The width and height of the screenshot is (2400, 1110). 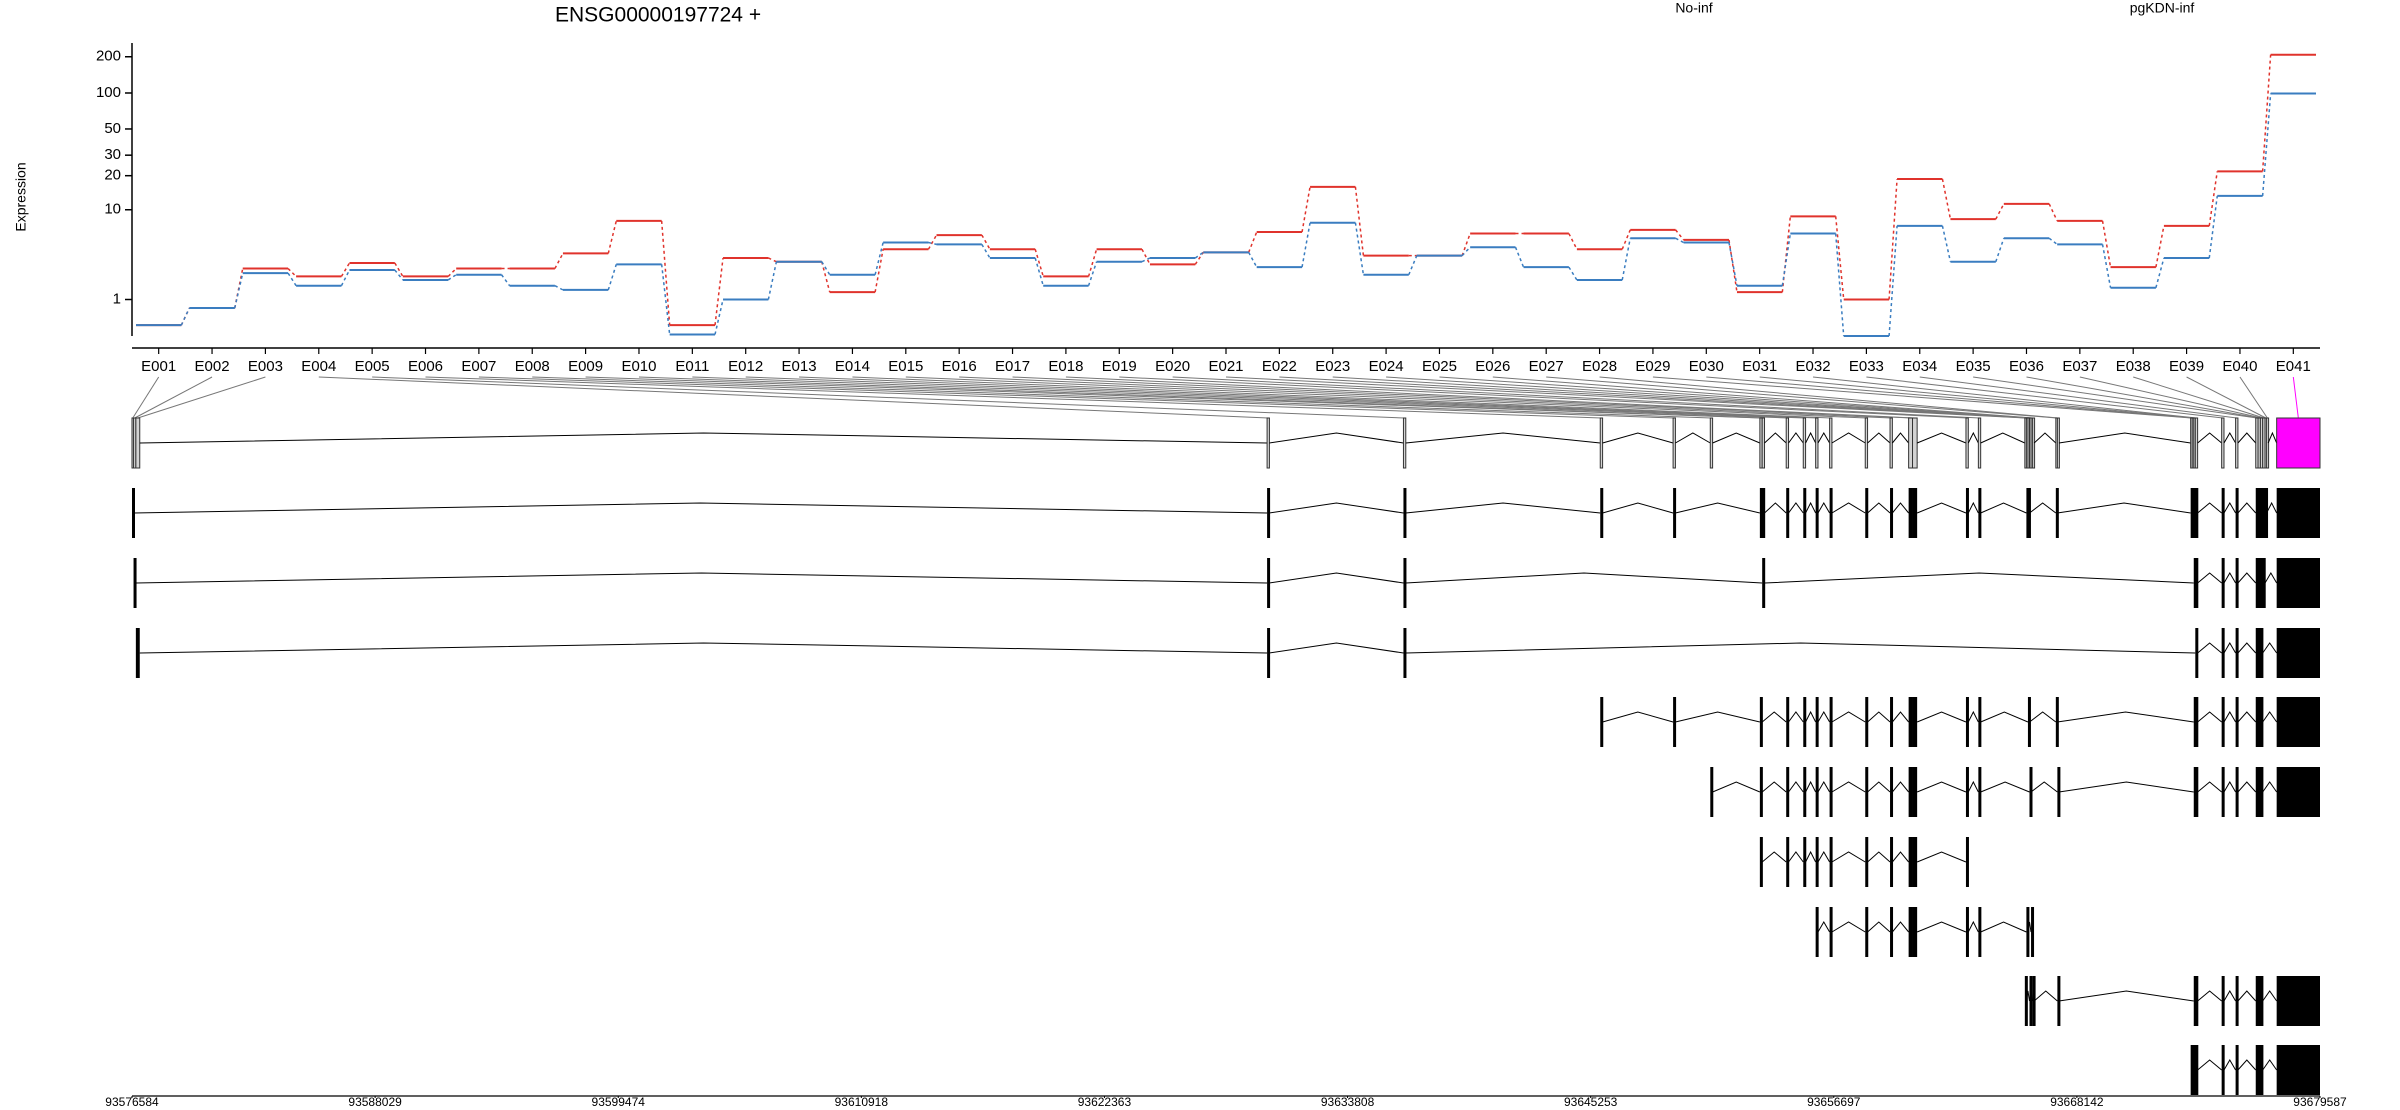 What do you see at coordinates (1348, 1102) in the screenshot?
I see `genomic-tick-label: 93633808` at bounding box center [1348, 1102].